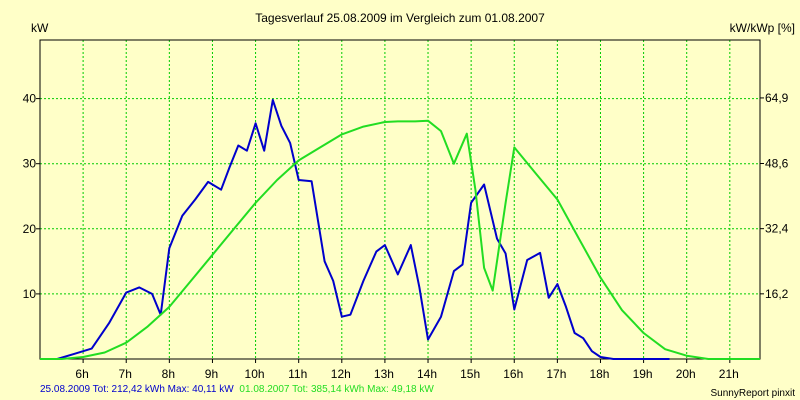  What do you see at coordinates (137, 389) in the screenshot?
I see `footer-series-1: 25.08.2009 Tot: 212,42 kWh Max: 40,11 kW` at bounding box center [137, 389].